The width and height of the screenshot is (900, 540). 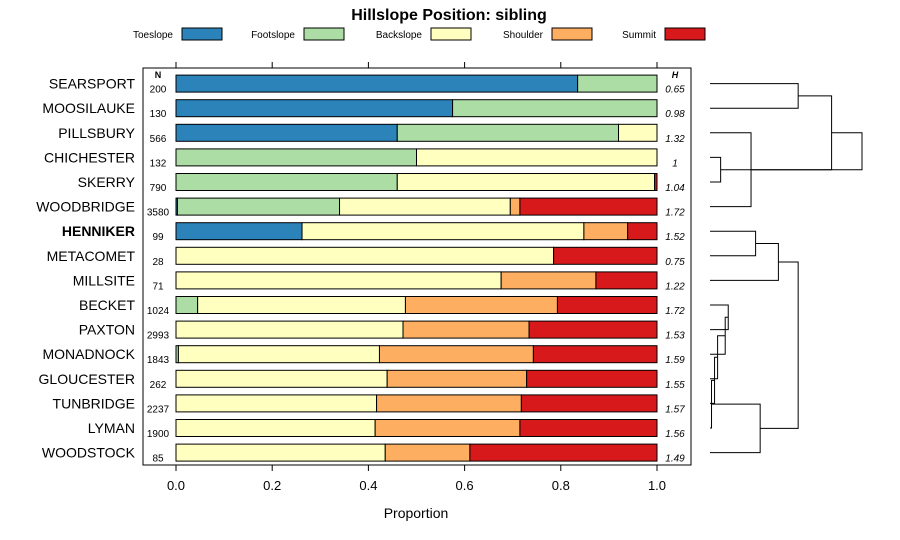 I want to click on bar-row-monadnock: MONADNOCK 1843 1.59, so click(x=363, y=355).